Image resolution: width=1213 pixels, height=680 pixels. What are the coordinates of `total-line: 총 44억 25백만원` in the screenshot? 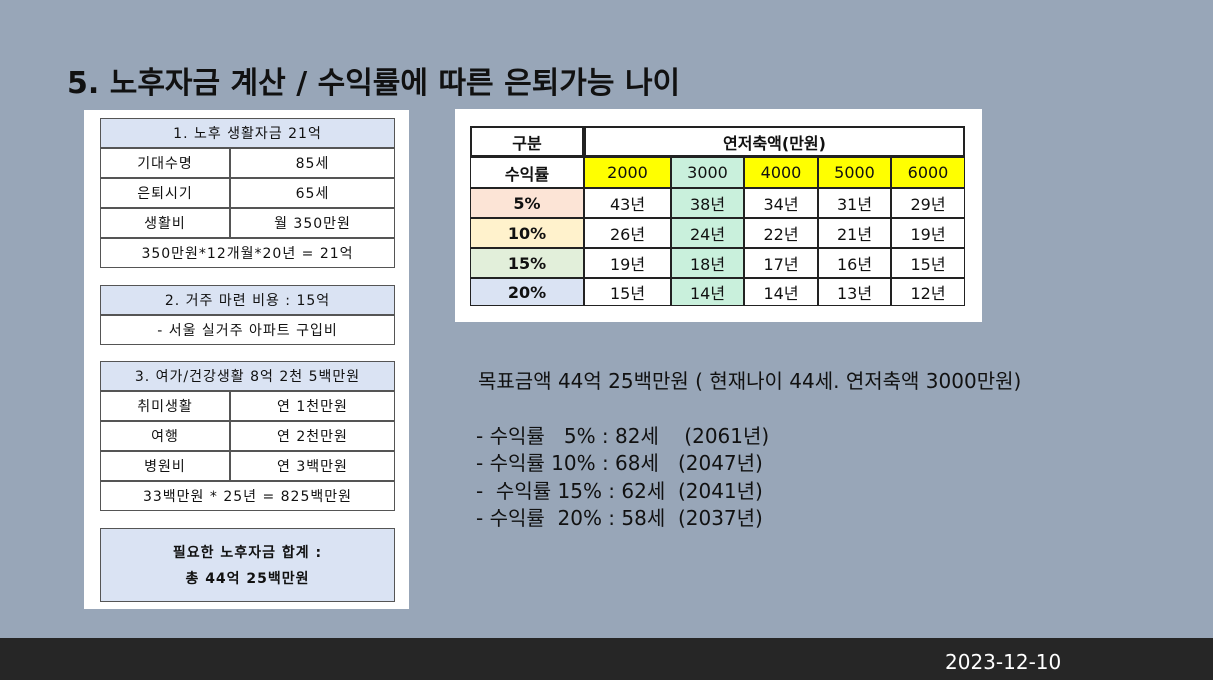 It's located at (247, 579).